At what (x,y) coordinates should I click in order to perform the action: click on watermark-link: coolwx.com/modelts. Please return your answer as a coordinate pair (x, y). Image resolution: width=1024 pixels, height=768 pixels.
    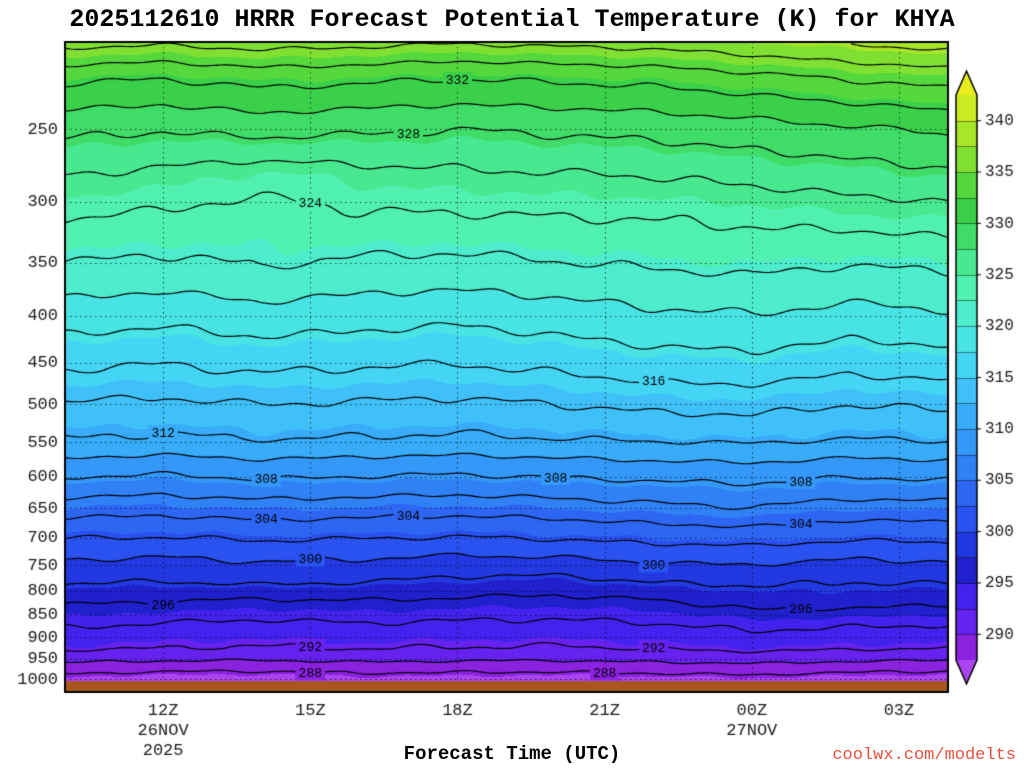
    Looking at the image, I should click on (924, 755).